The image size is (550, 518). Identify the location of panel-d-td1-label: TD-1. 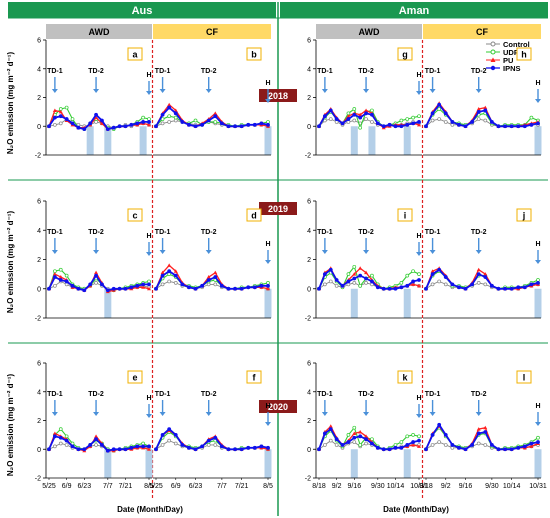
(163, 232).